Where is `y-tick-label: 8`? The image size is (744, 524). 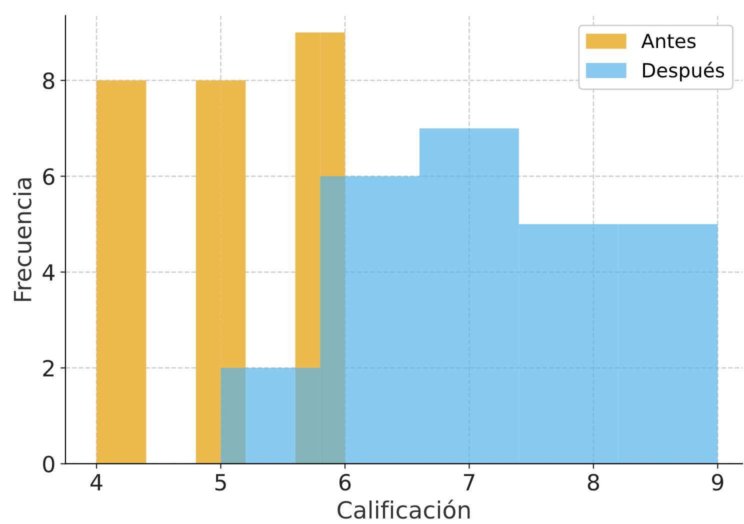 y-tick-label: 8 is located at coordinates (48, 81).